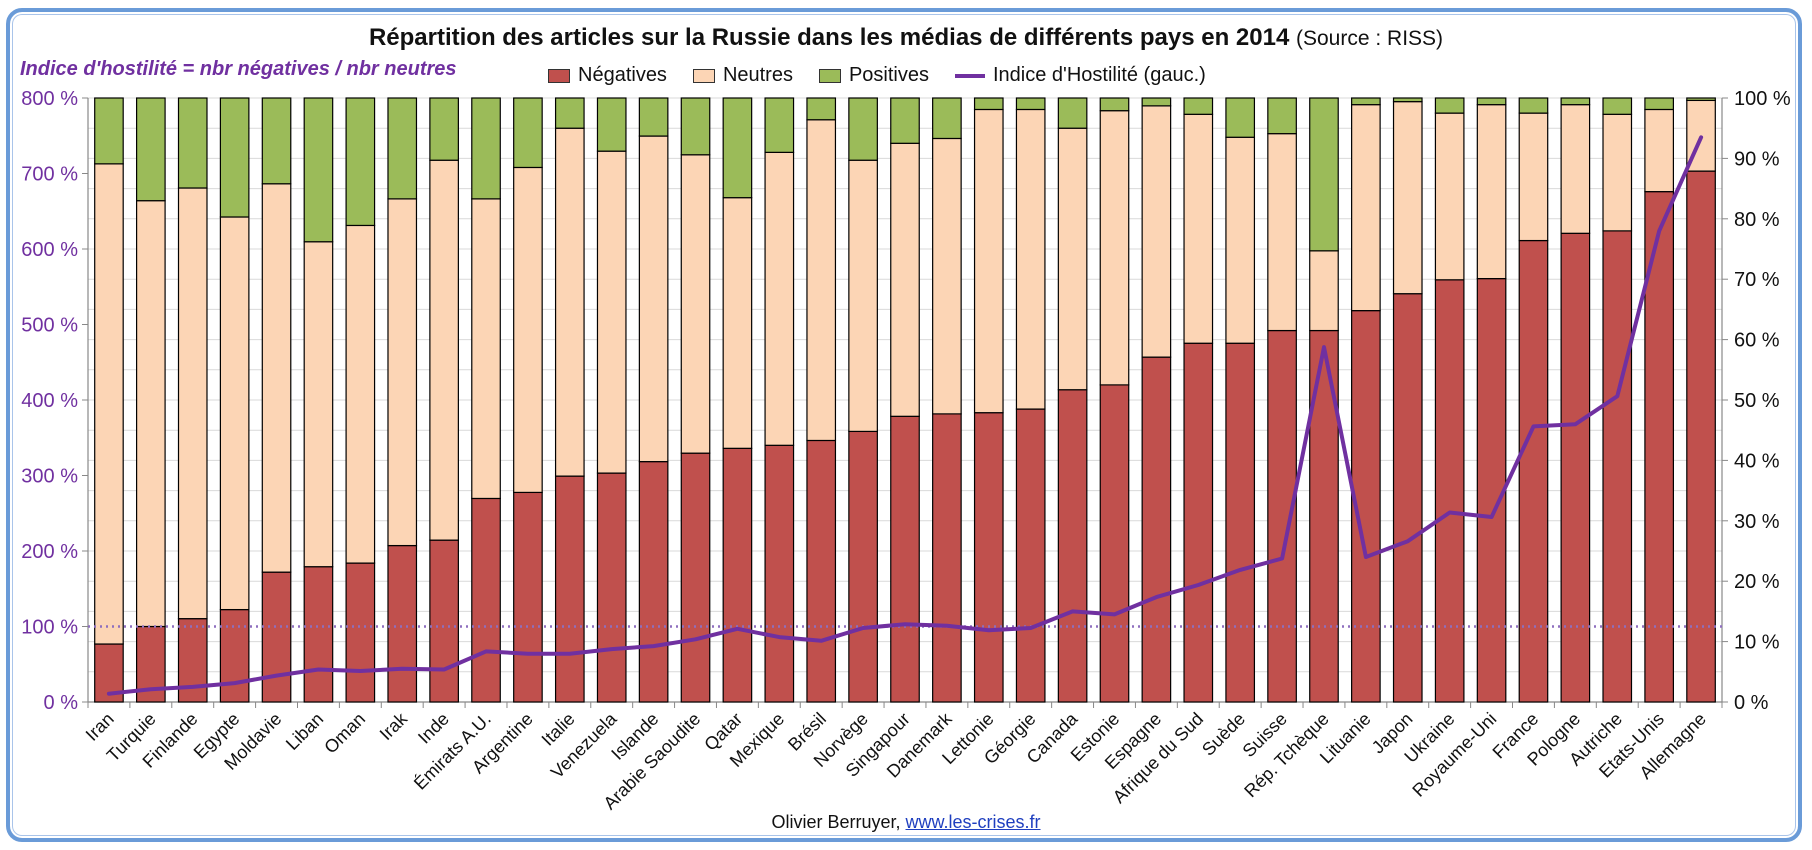 This screenshot has width=1812, height=850. I want to click on left-tick-label: 400 %, so click(49, 401).